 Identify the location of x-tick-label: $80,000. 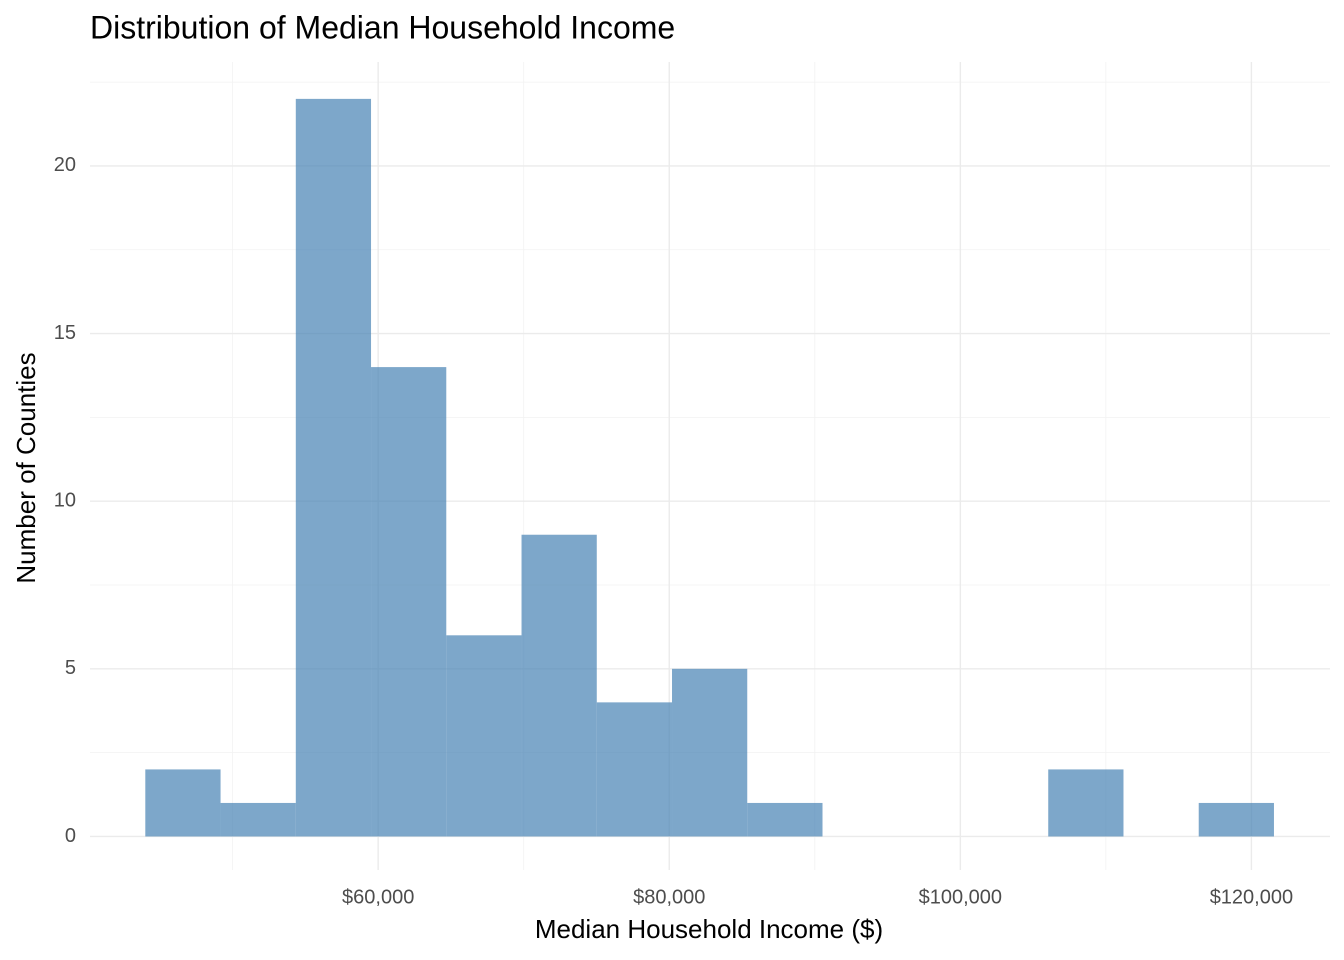
(669, 897).